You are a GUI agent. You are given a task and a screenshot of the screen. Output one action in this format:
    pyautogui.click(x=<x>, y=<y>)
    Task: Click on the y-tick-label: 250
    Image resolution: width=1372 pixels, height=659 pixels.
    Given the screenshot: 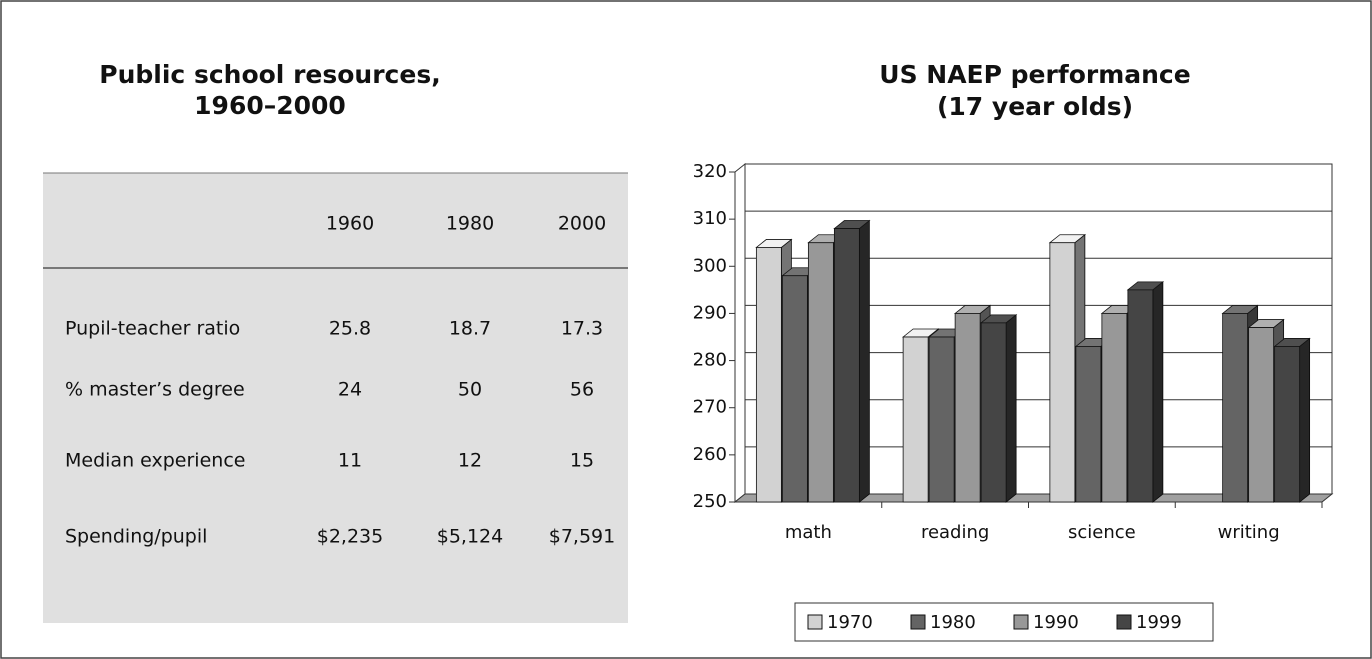 What is the action you would take?
    pyautogui.click(x=710, y=501)
    